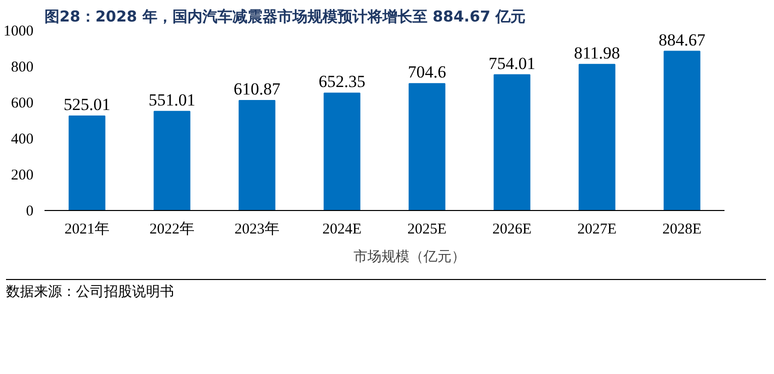  I want to click on data-label: 754.01, so click(512, 63).